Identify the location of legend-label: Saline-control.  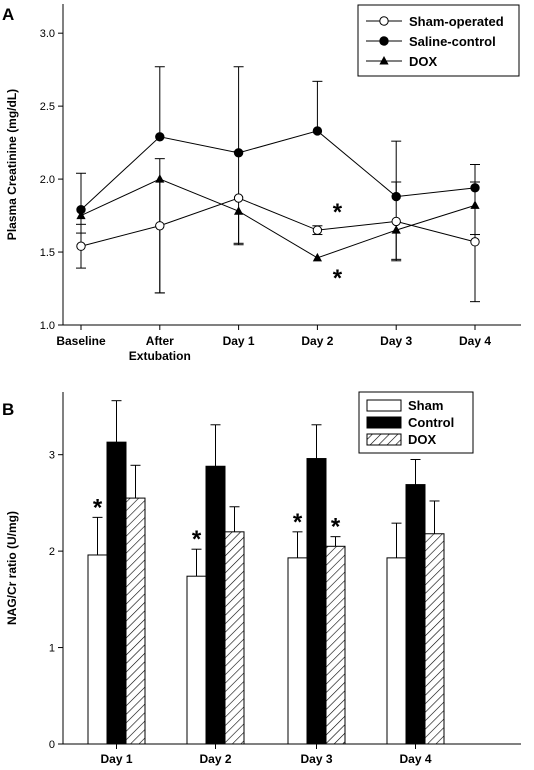
(452, 41).